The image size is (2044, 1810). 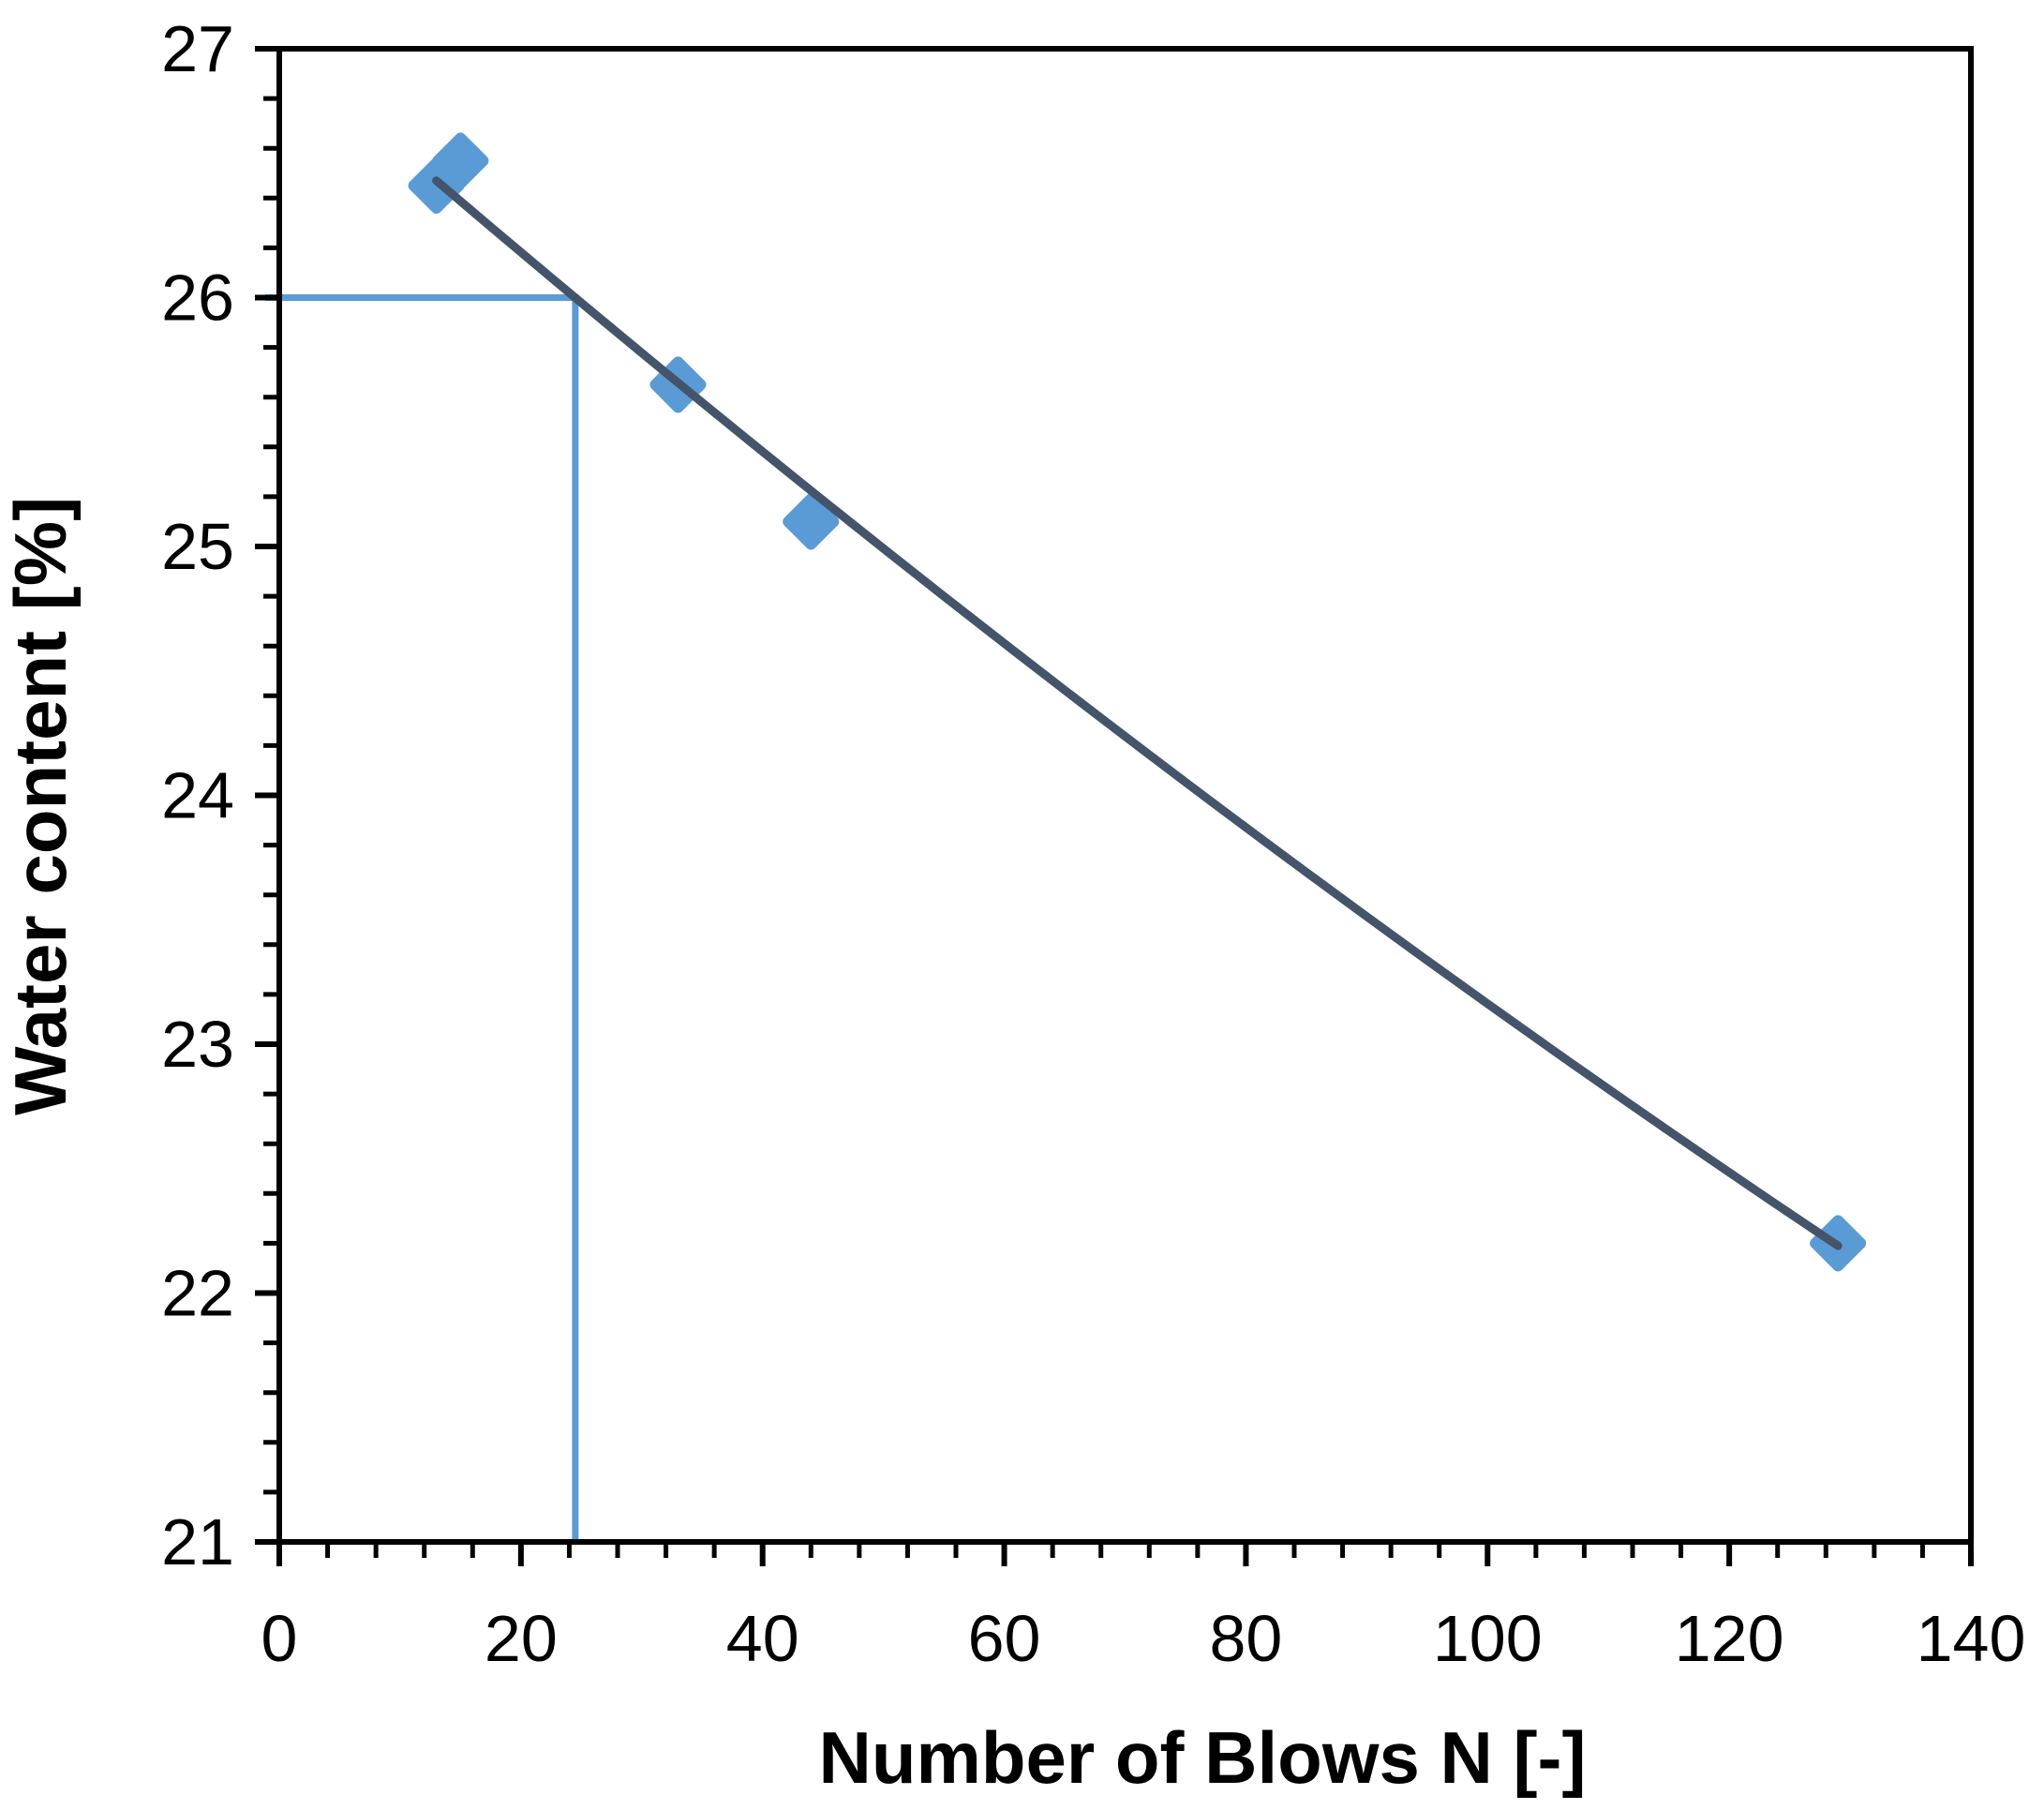 What do you see at coordinates (1203, 1757) in the screenshot?
I see `x-axis-title: Number of Blows N [-]` at bounding box center [1203, 1757].